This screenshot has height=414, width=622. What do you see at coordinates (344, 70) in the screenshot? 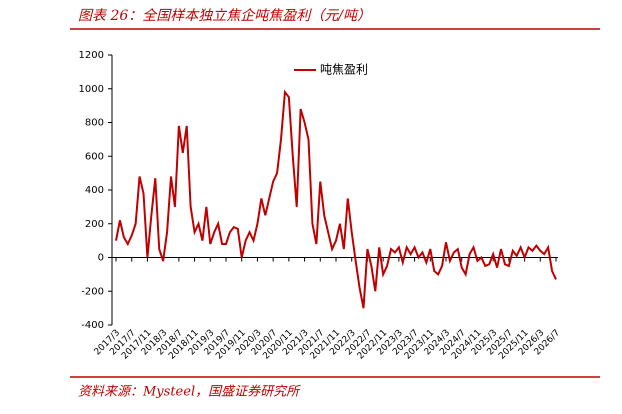
I see `legend-label: 吨焦盈利` at bounding box center [344, 70].